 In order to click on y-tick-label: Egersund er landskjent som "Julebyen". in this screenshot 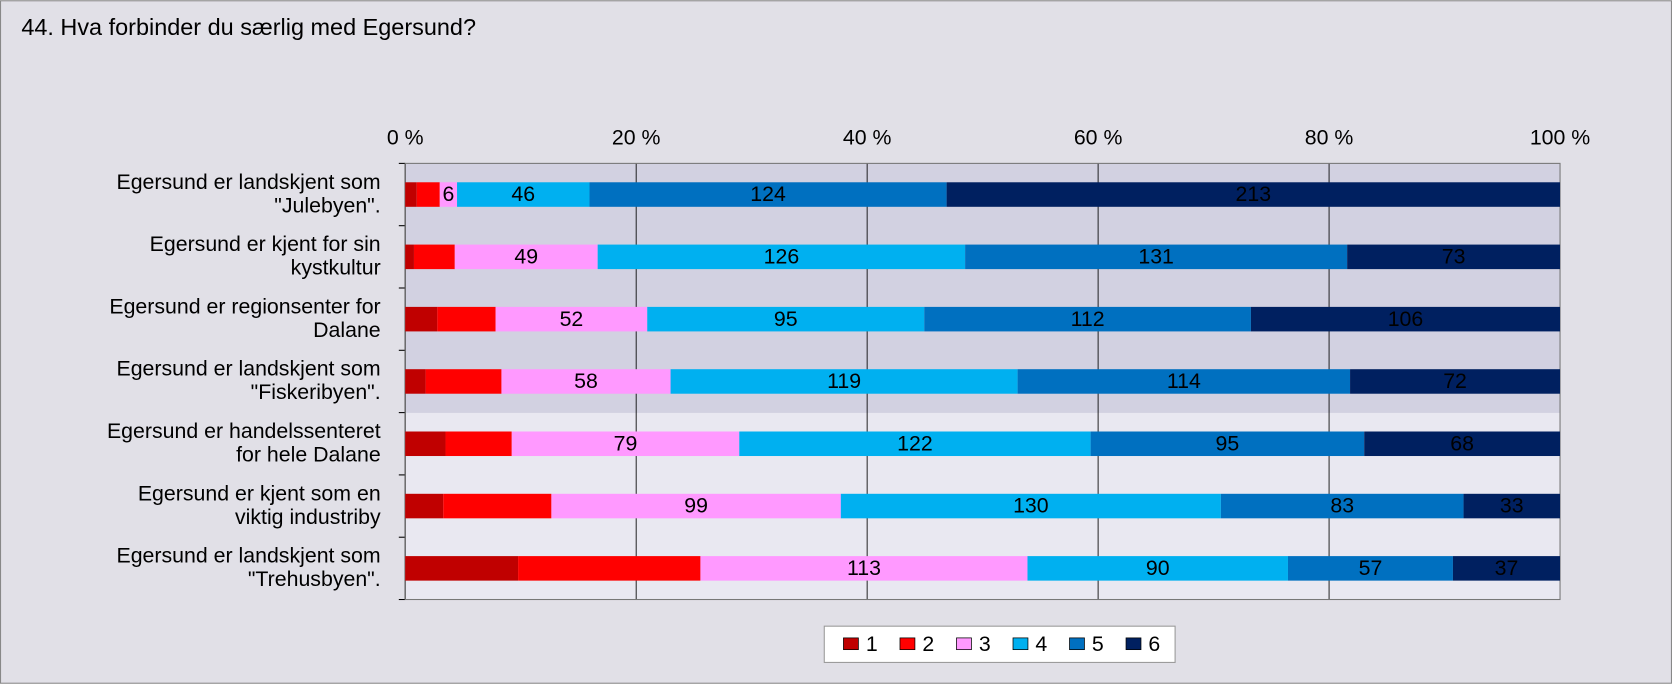, I will do `click(248, 192)`.